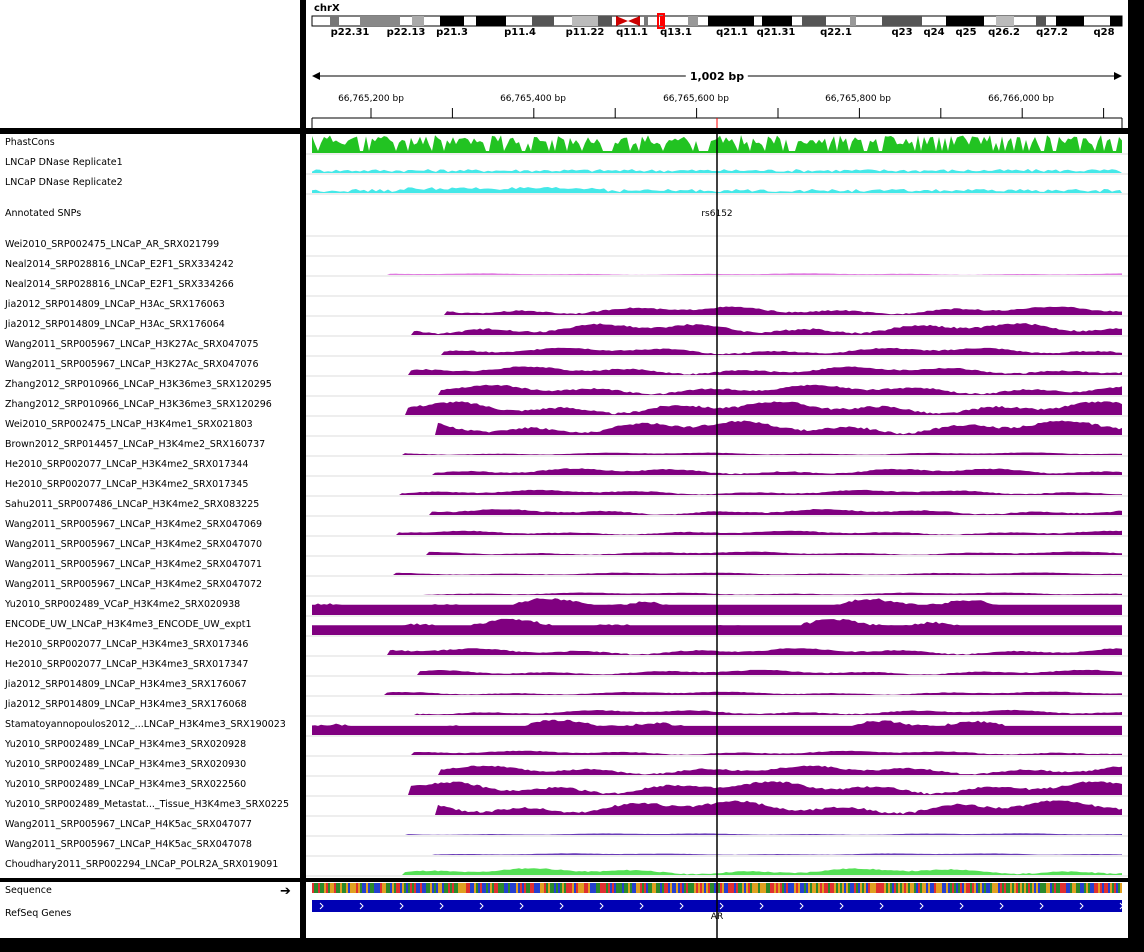  What do you see at coordinates (717, 76) in the screenshot?
I see `span-length-label: 1,002 bp` at bounding box center [717, 76].